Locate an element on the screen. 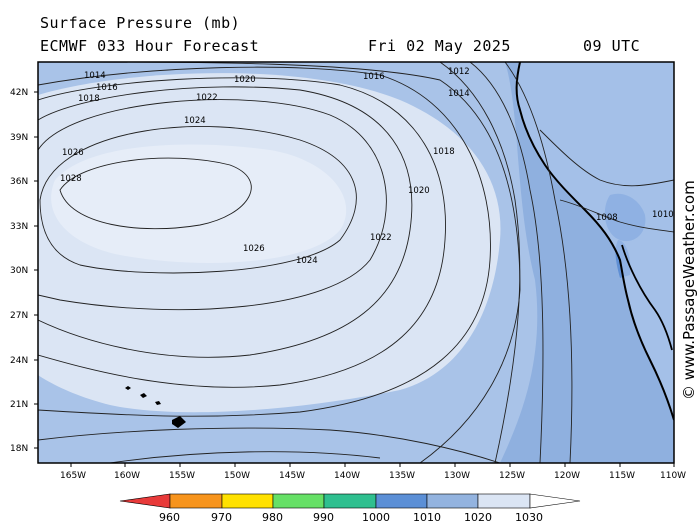 The height and width of the screenshot is (525, 700). lon-label: 135W is located at coordinates (402, 476).